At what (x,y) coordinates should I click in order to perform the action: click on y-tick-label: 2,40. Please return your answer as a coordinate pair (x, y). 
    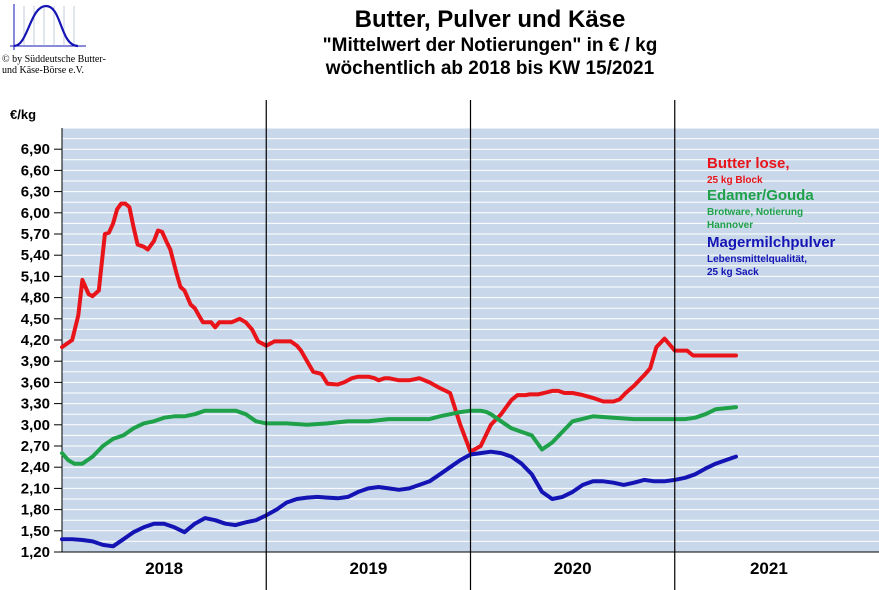
    Looking at the image, I should click on (35, 467).